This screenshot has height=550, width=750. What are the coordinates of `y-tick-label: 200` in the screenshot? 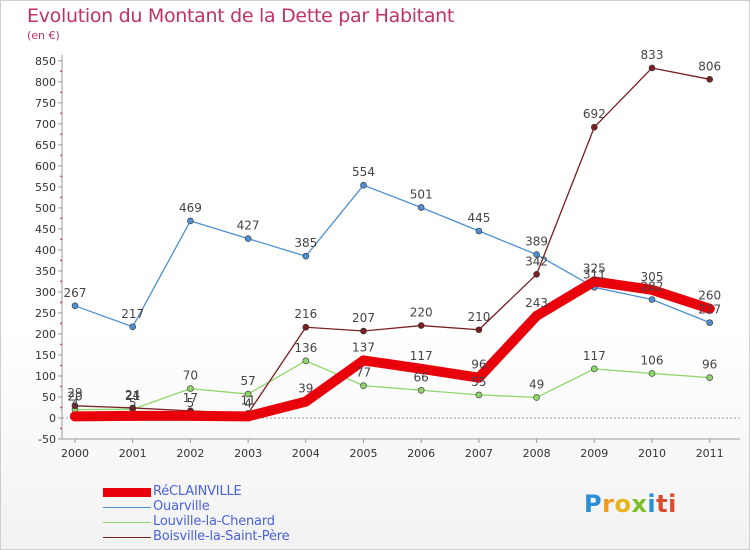 It's located at (45, 334).